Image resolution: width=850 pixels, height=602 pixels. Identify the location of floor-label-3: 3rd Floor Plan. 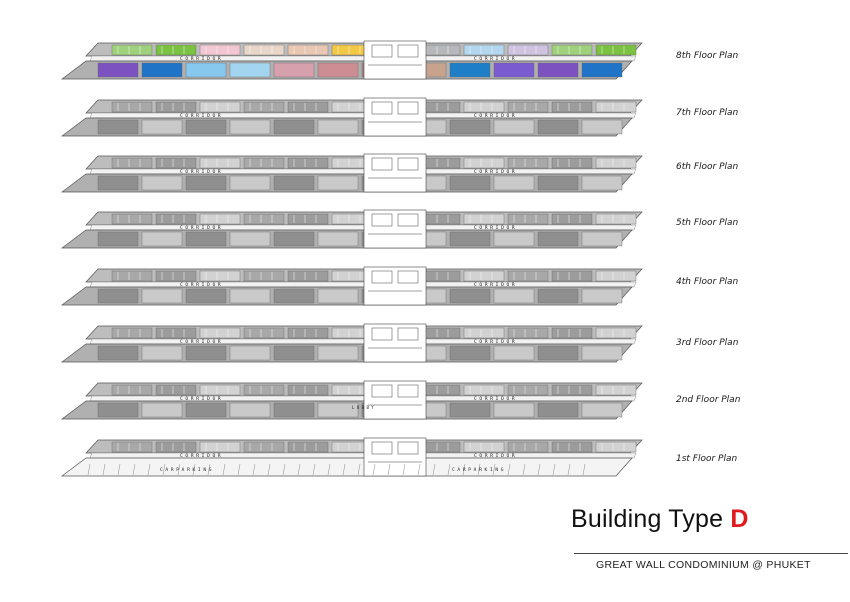
(707, 343).